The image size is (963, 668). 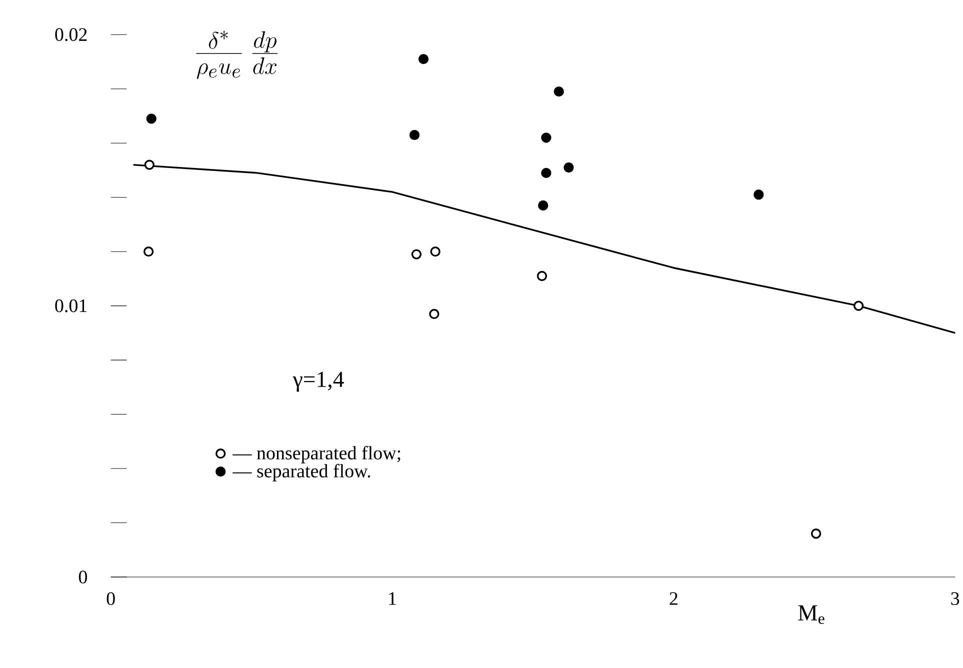 I want to click on y-tick-label: 0, so click(x=82, y=577).